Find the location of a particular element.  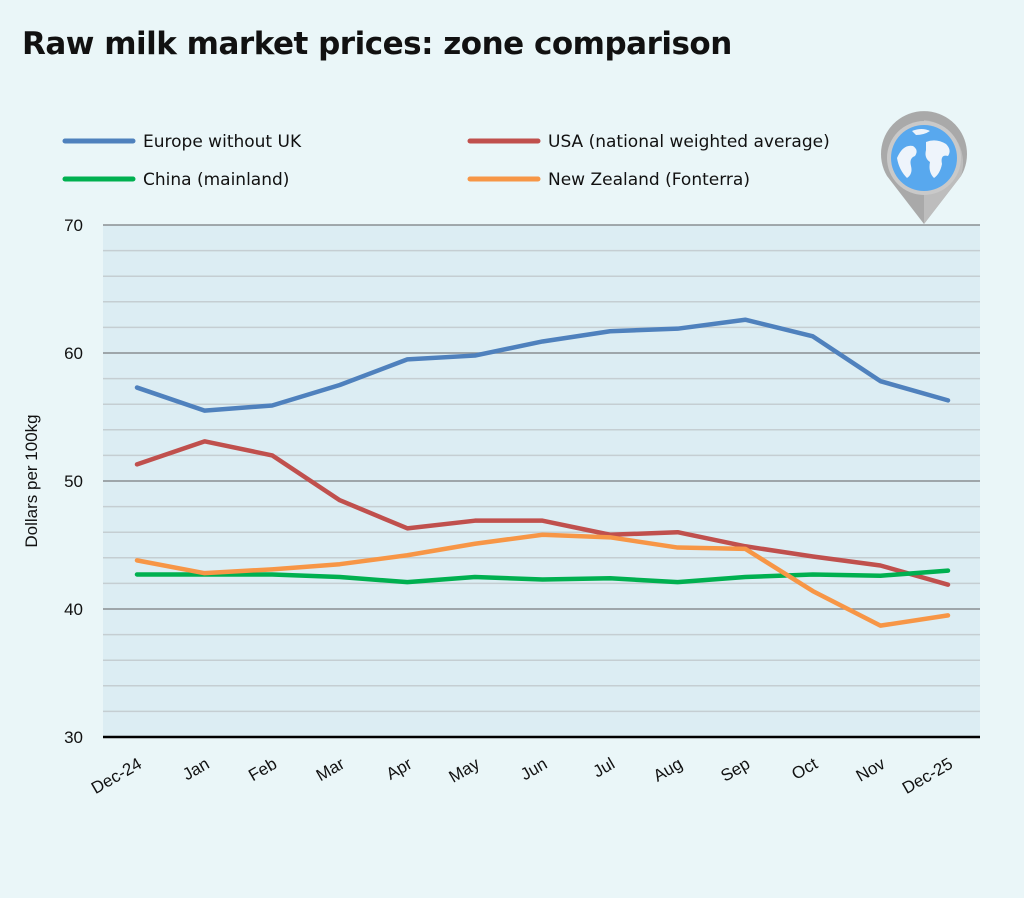

x-tick-label: Jul is located at coordinates (604, 767).